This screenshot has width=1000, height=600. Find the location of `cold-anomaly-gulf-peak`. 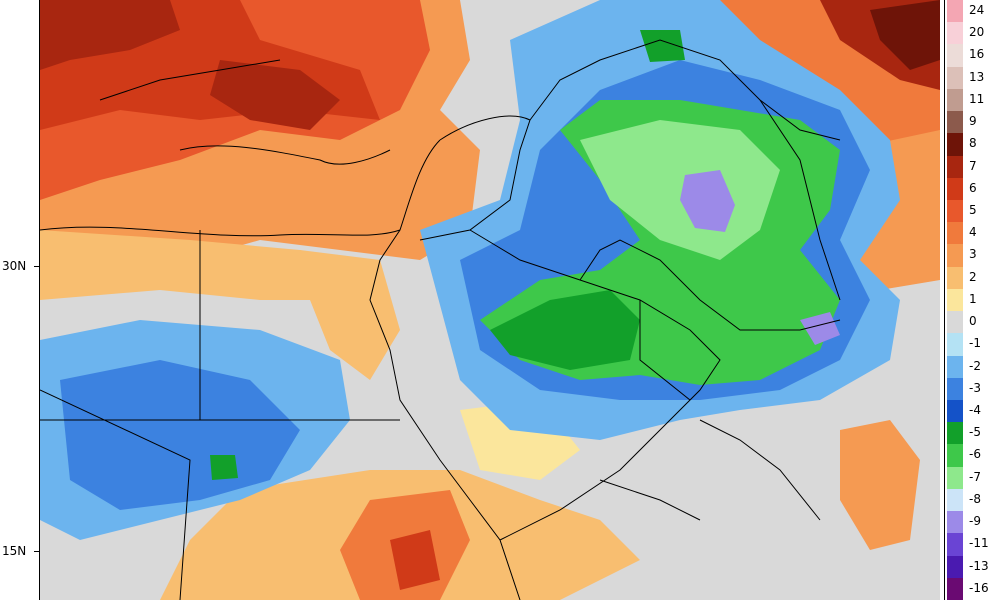

cold-anomaly-gulf-peak is located at coordinates (820, 328).